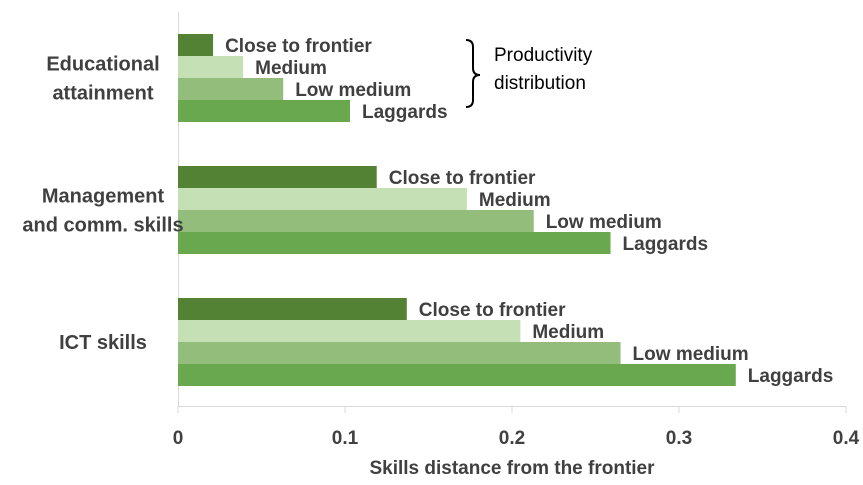 This screenshot has height=485, width=863. What do you see at coordinates (846, 438) in the screenshot?
I see `x-tick-label: 0.4` at bounding box center [846, 438].